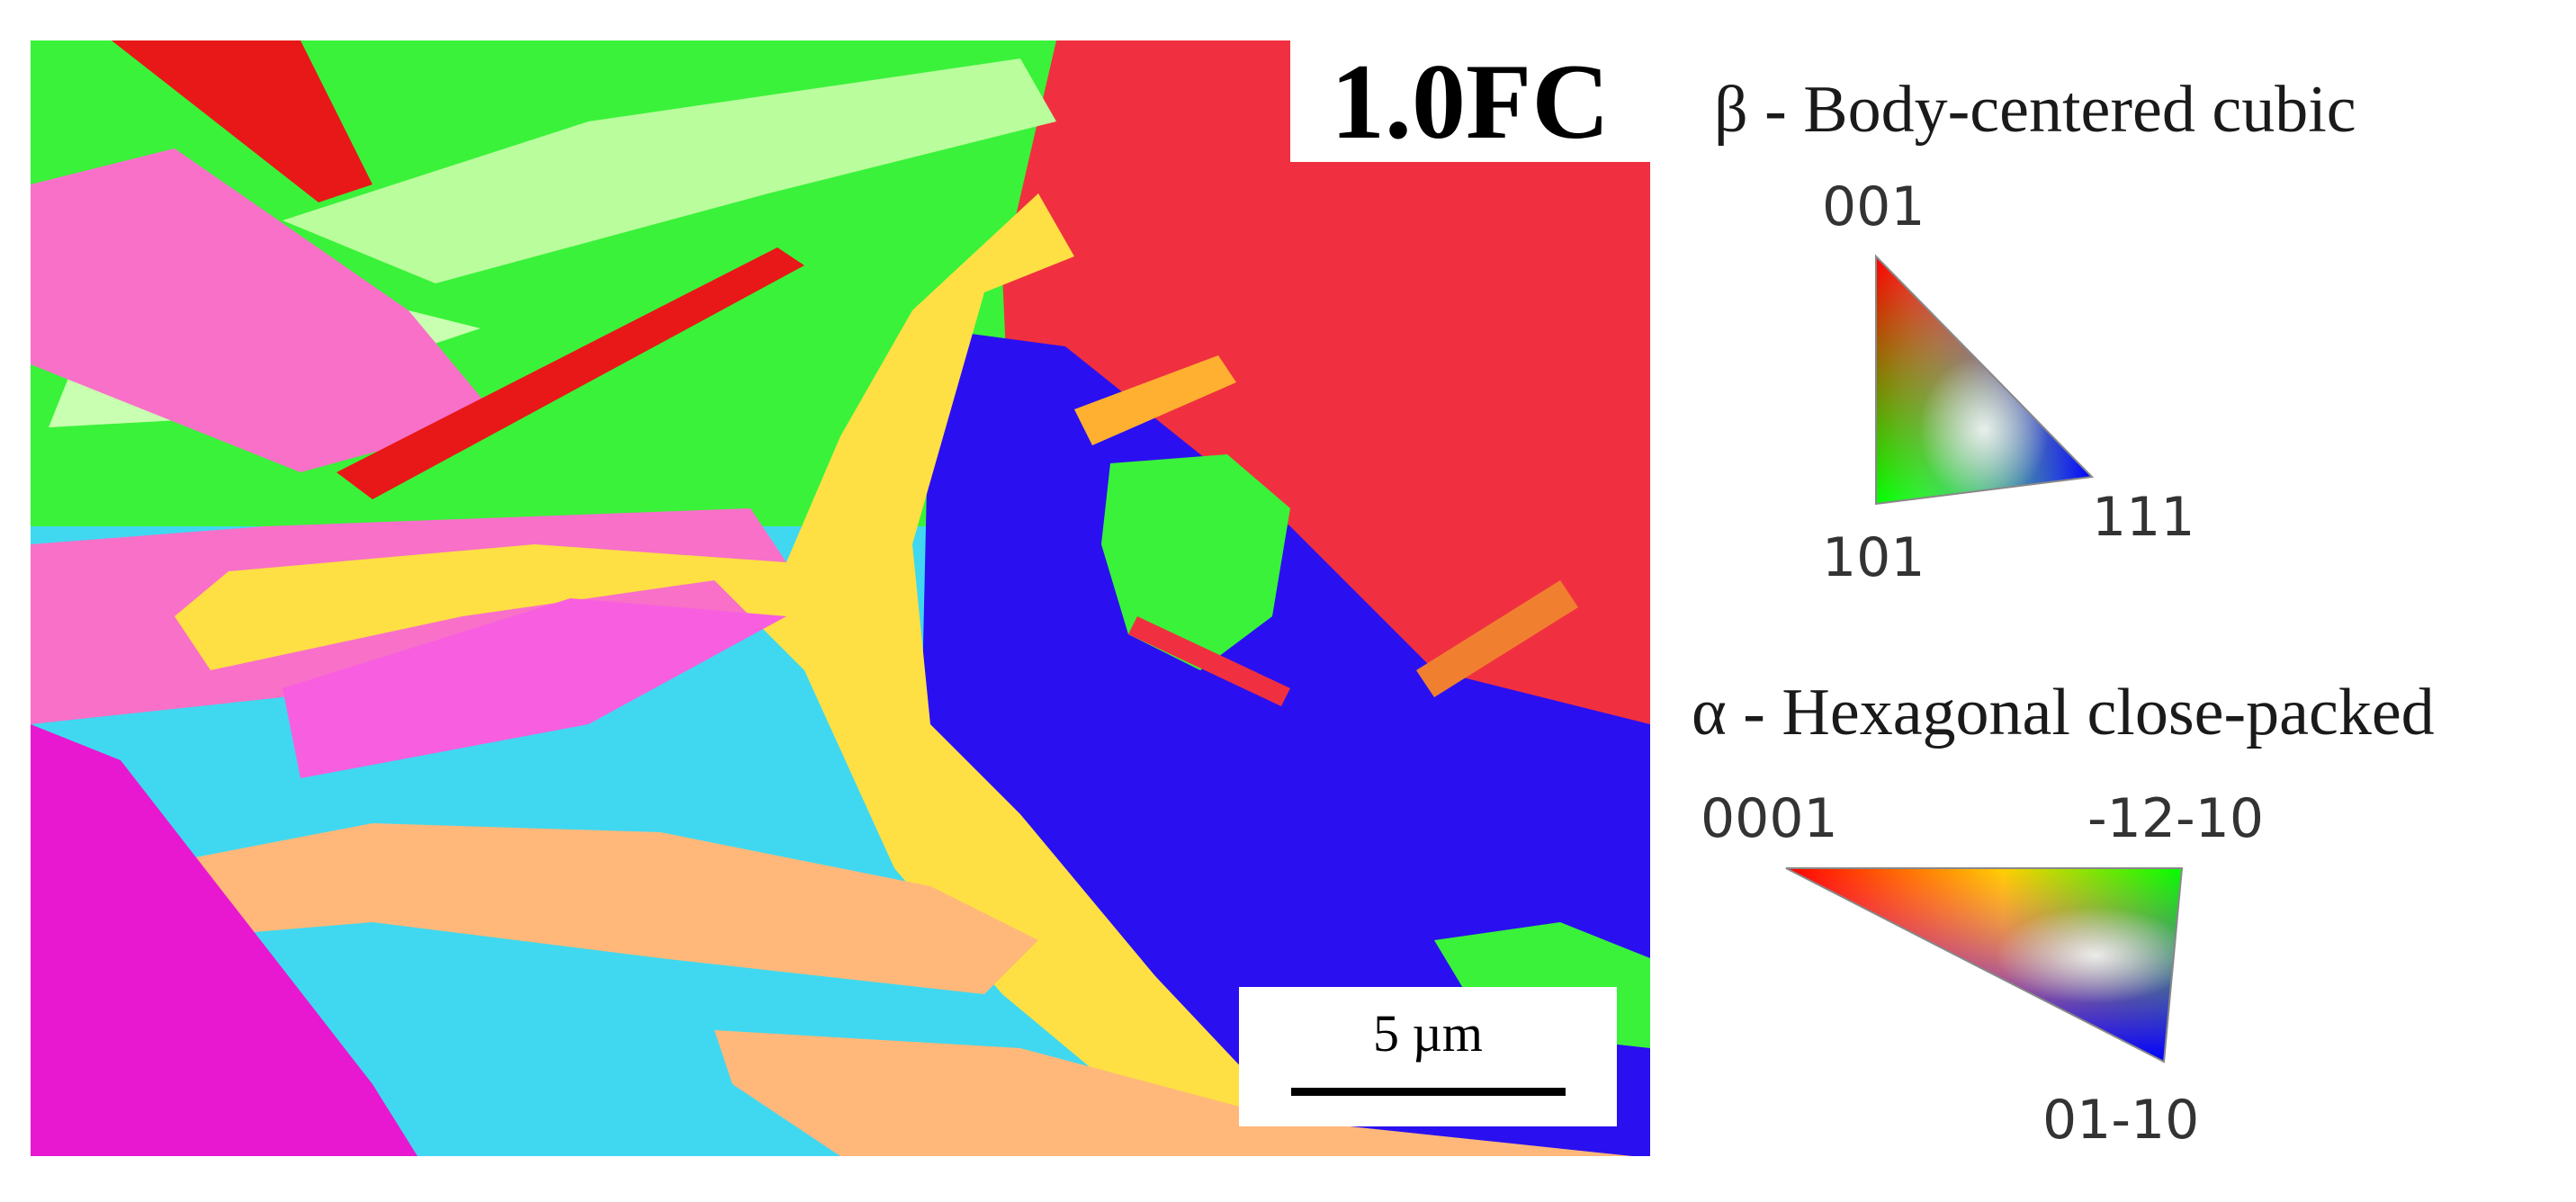  I want to click on alpha-pole-12-10: -12-10, so click(2176, 818).